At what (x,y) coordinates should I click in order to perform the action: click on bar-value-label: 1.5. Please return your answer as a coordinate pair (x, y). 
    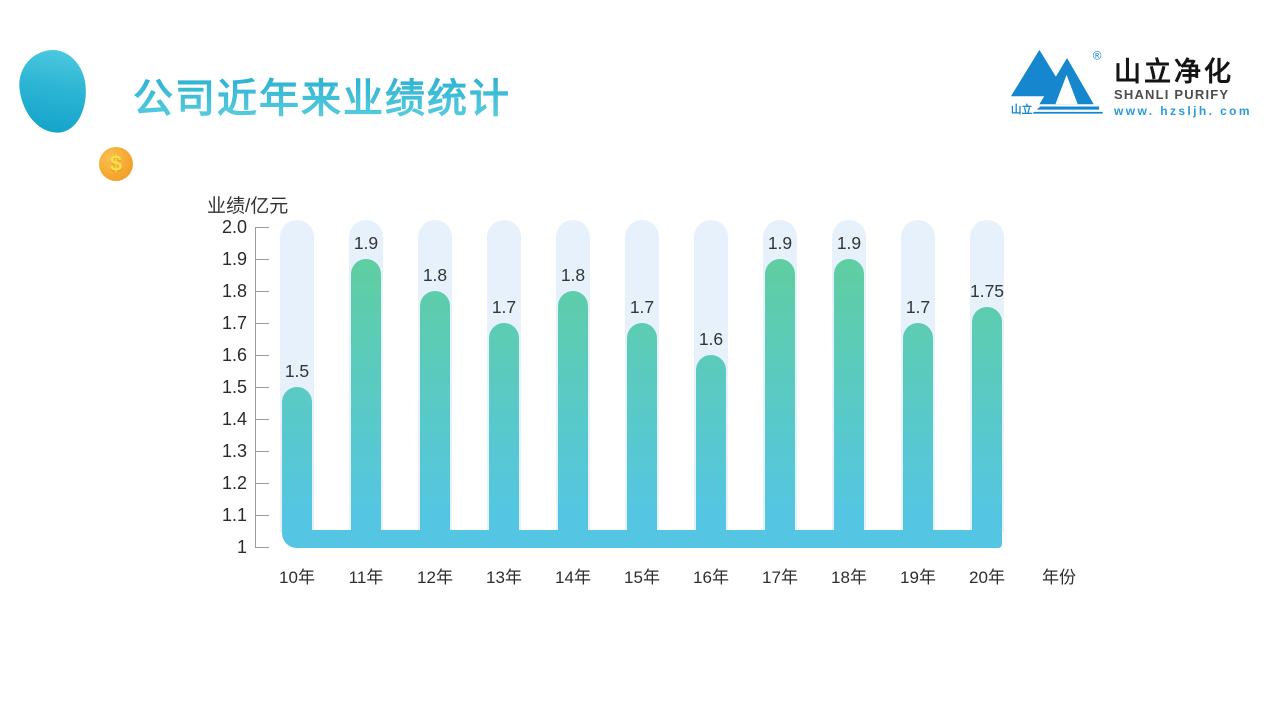
    Looking at the image, I should click on (297, 371).